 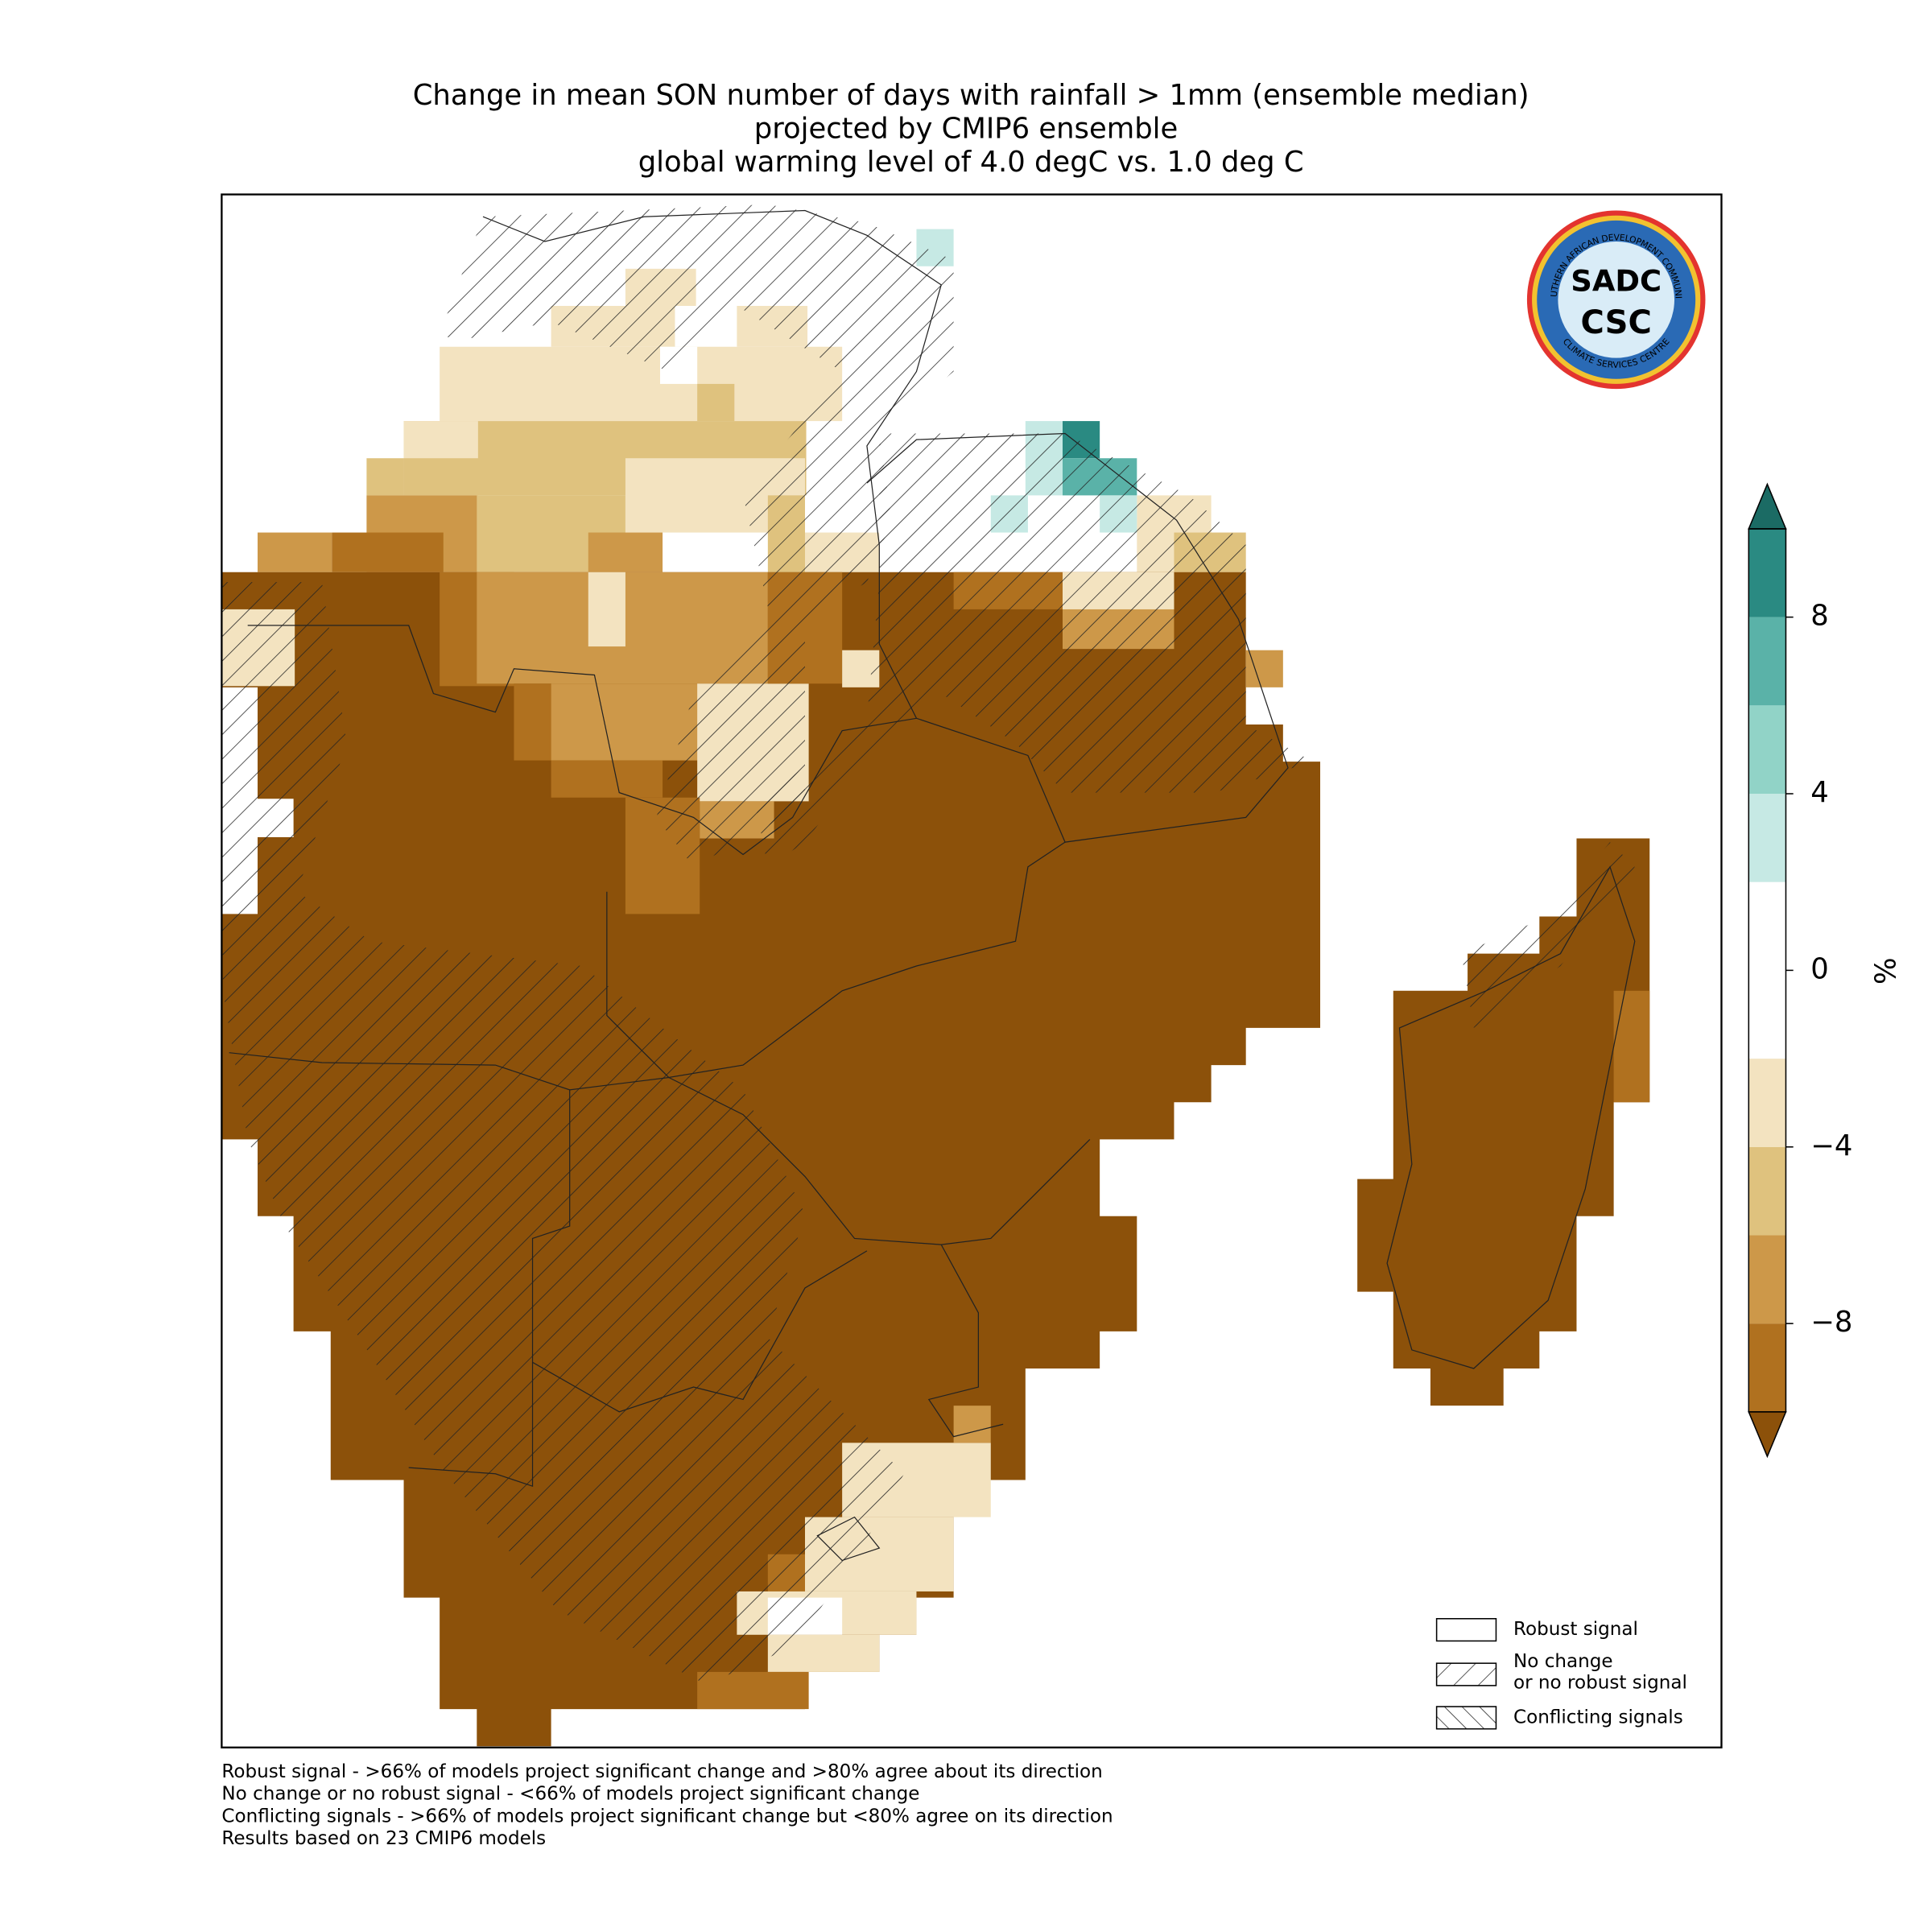 I want to click on legend-label: Robust signal, so click(x=1575, y=1629).